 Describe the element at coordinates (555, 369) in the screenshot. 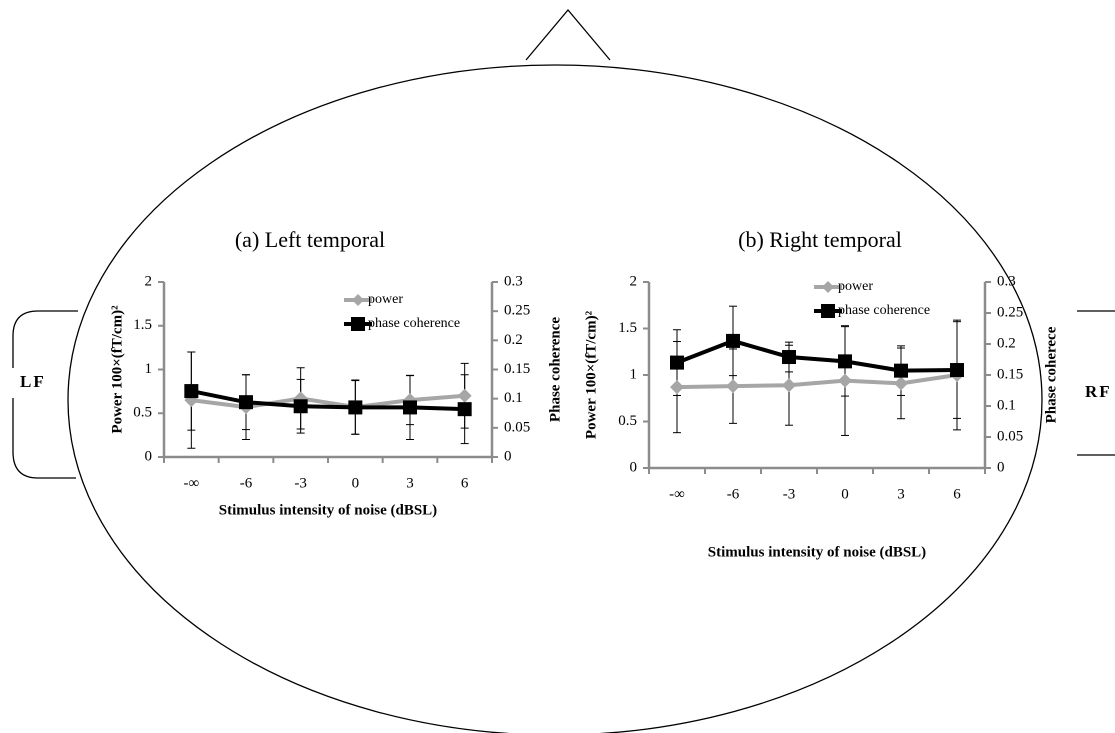

I see `y2-axis-label: Phase coherence` at that location.